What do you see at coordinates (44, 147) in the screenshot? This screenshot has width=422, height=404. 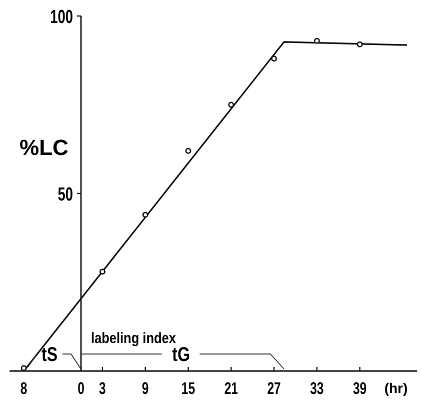 I see `y-axis-title: %LC` at bounding box center [44, 147].